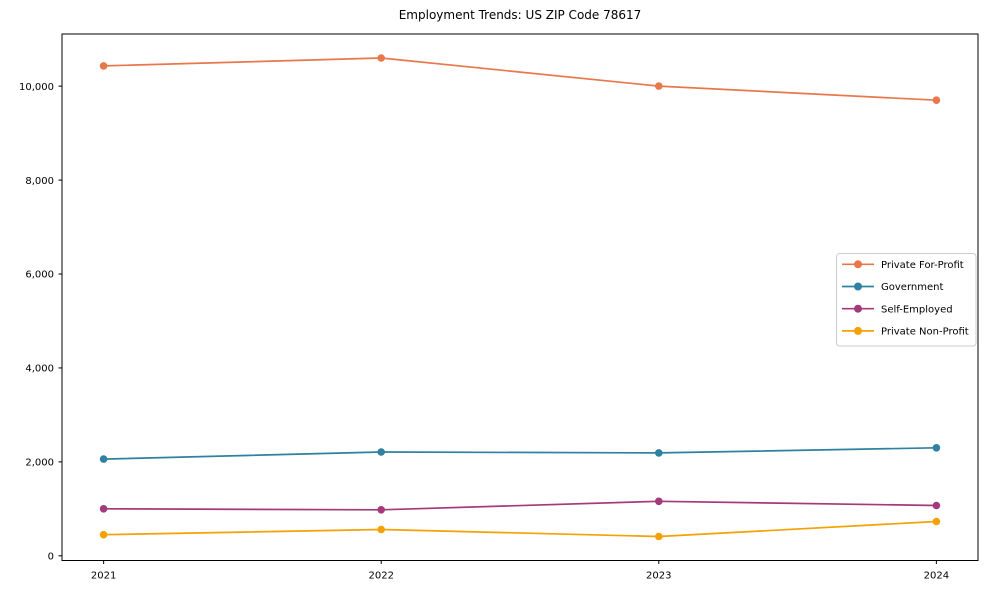 The height and width of the screenshot is (600, 1000). I want to click on legend-box, so click(906, 300).